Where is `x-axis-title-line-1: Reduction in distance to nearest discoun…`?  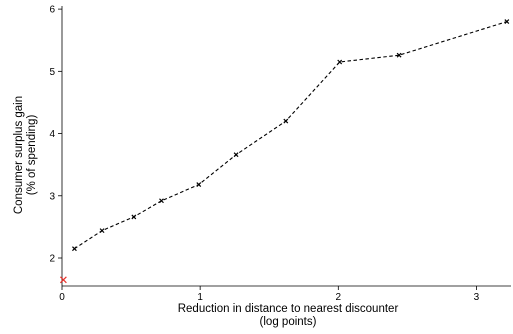 x-axis-title-line-1: Reduction in distance to nearest discoun… is located at coordinates (288, 309).